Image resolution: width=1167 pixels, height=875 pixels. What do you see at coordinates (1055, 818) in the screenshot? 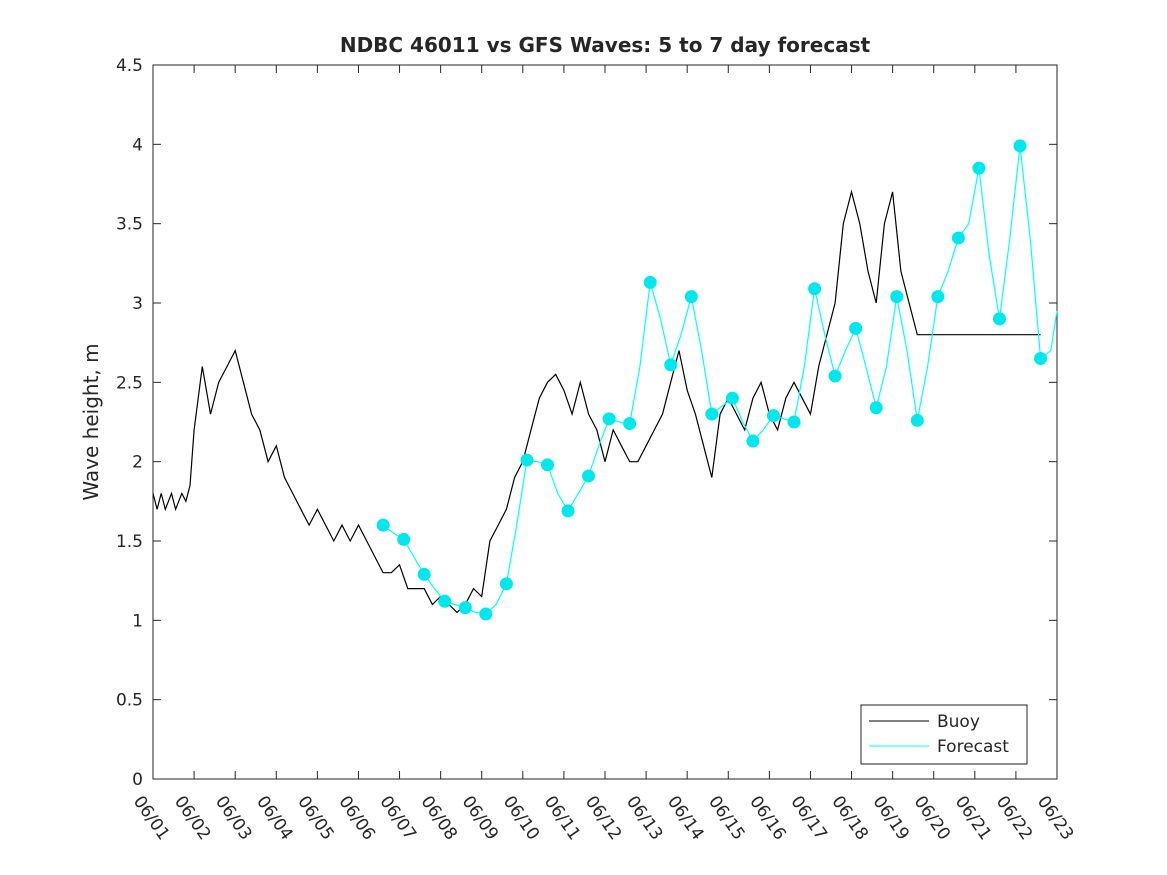
I see `x-tick-label: 06/23` at bounding box center [1055, 818].